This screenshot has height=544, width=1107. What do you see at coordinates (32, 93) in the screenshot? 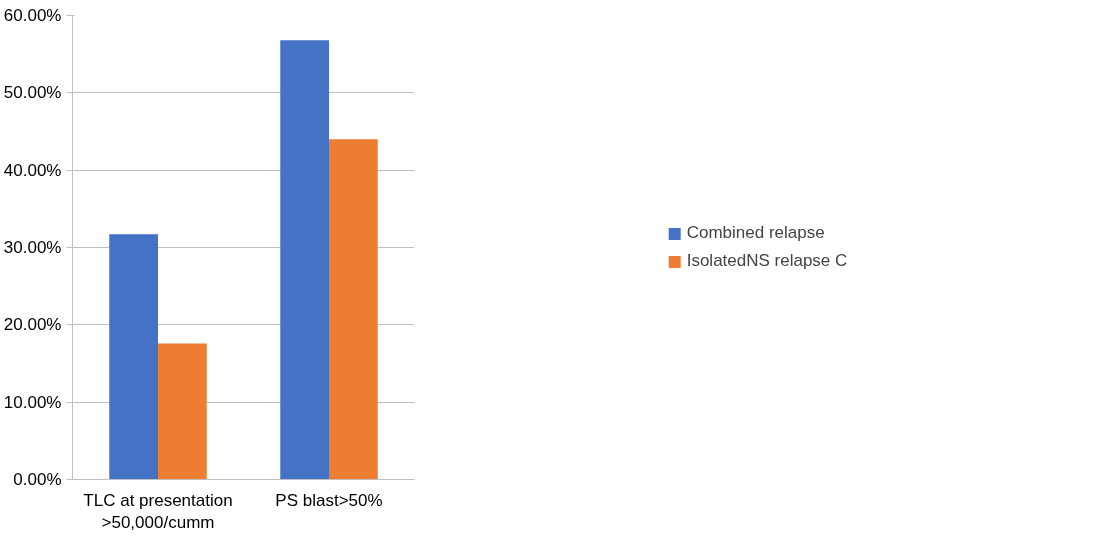
I see `y-tick-label: 50.00%` at bounding box center [32, 93].